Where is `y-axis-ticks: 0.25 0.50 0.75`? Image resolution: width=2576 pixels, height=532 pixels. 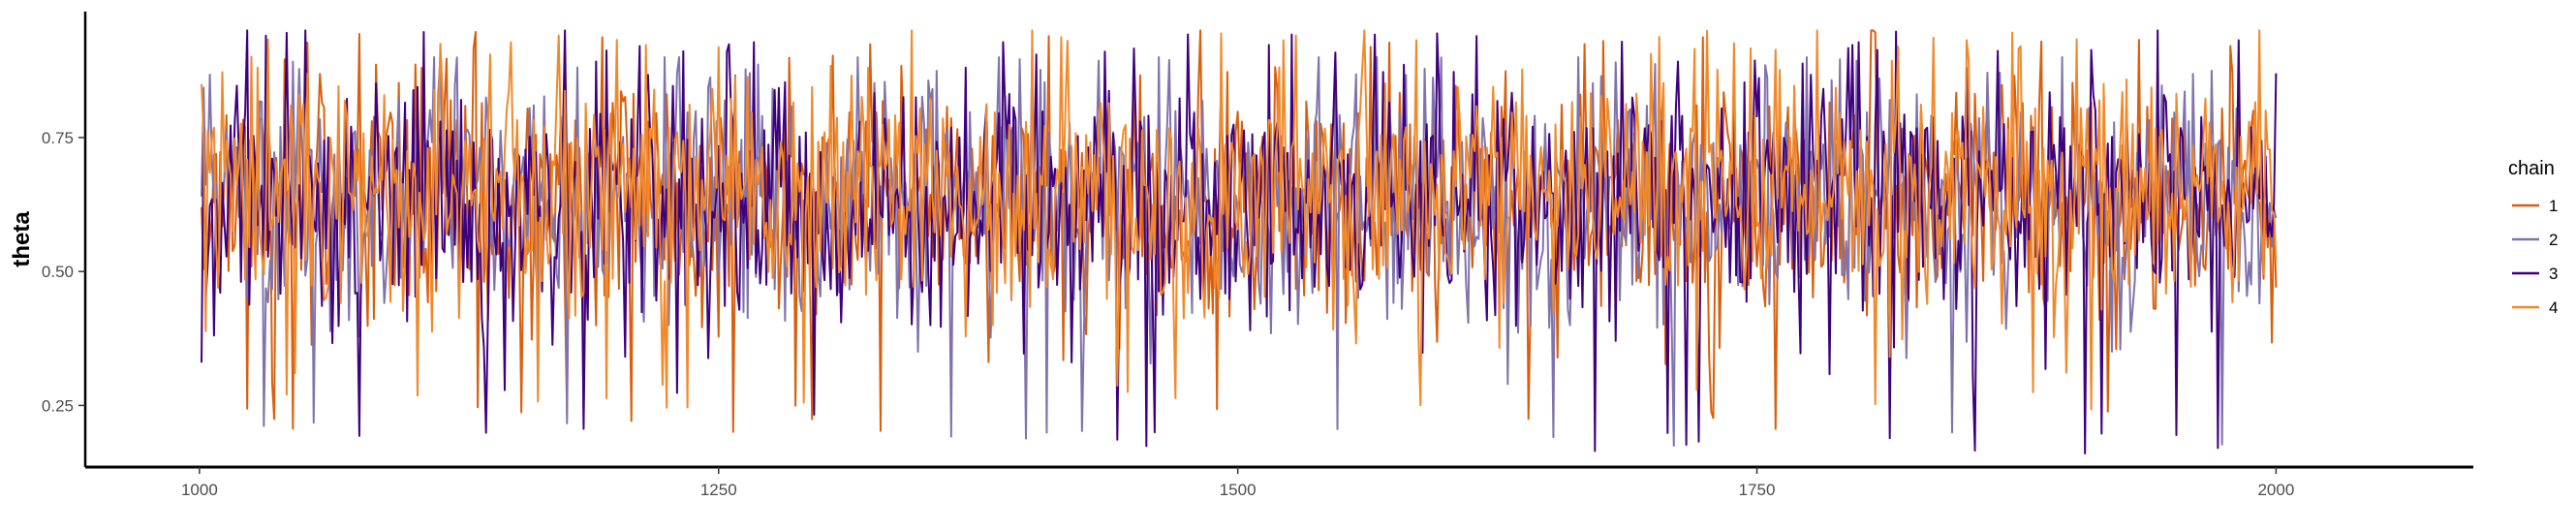
y-axis-ticks: 0.25 0.50 0.75 is located at coordinates (63, 272).